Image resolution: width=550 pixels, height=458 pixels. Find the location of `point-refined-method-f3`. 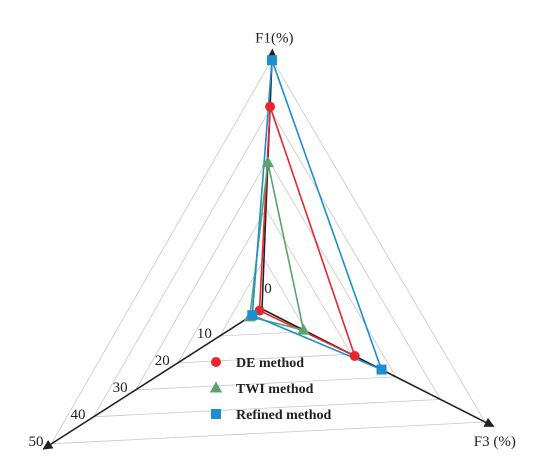

point-refined-method-f3 is located at coordinates (381, 369).